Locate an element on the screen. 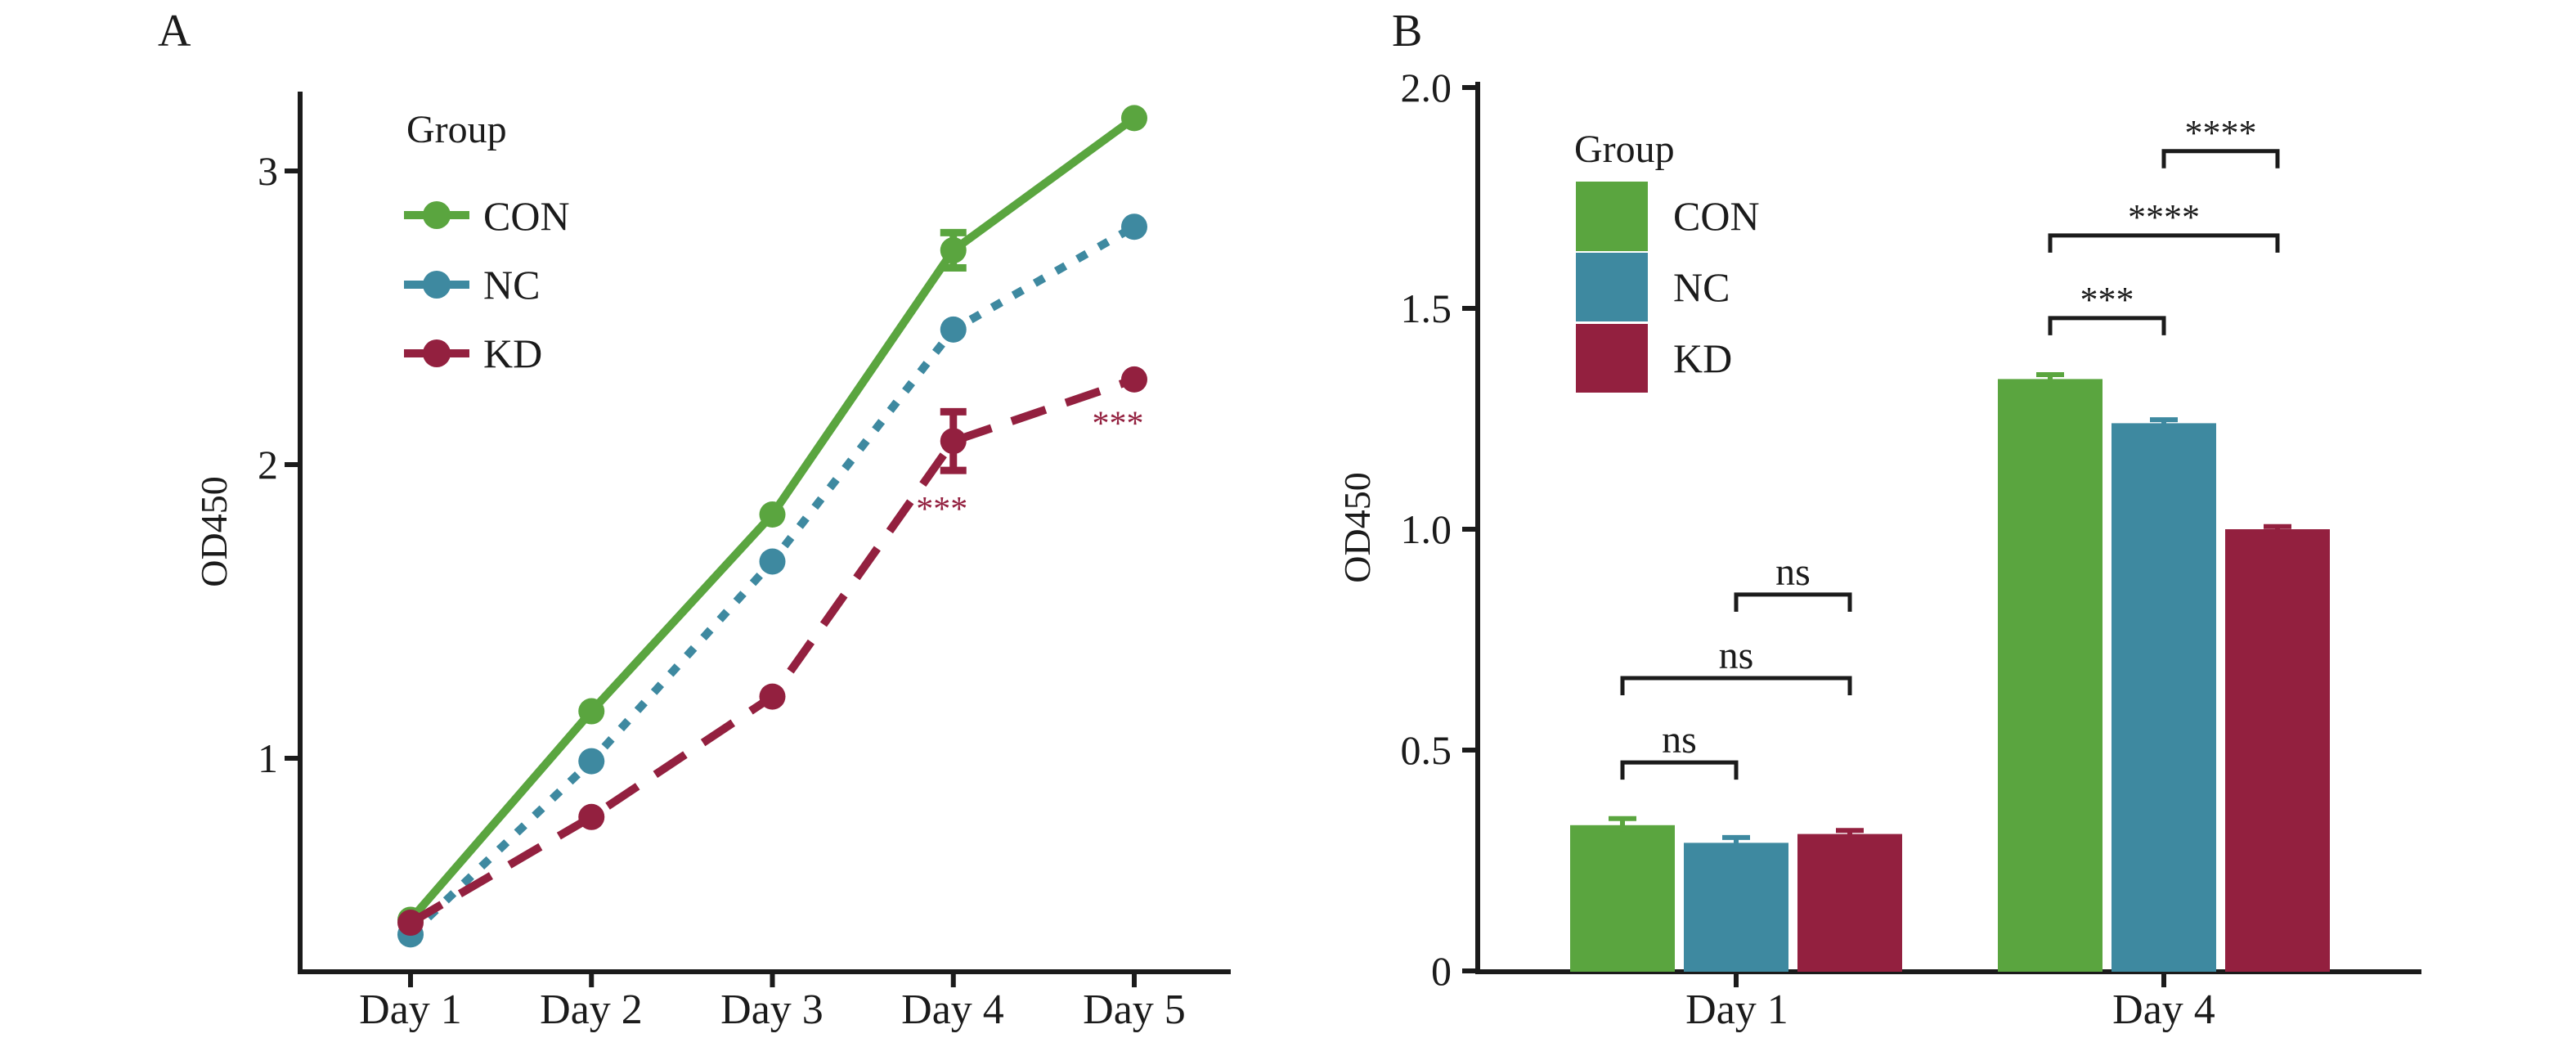 The height and width of the screenshot is (1047, 2576). panel-a-xtick-day5: Day 5 is located at coordinates (1135, 1010).